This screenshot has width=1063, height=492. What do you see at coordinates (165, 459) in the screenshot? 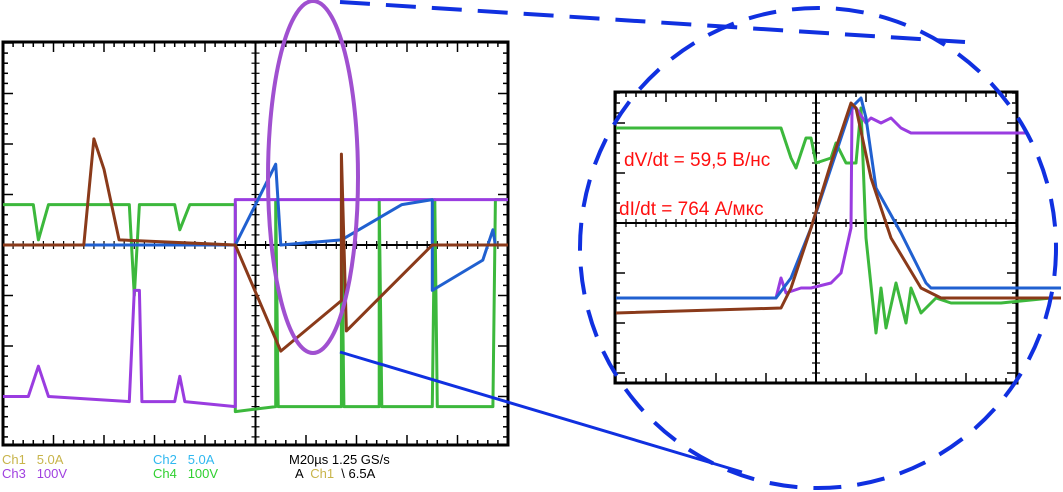
I see `ch2-name: Ch2` at bounding box center [165, 459].